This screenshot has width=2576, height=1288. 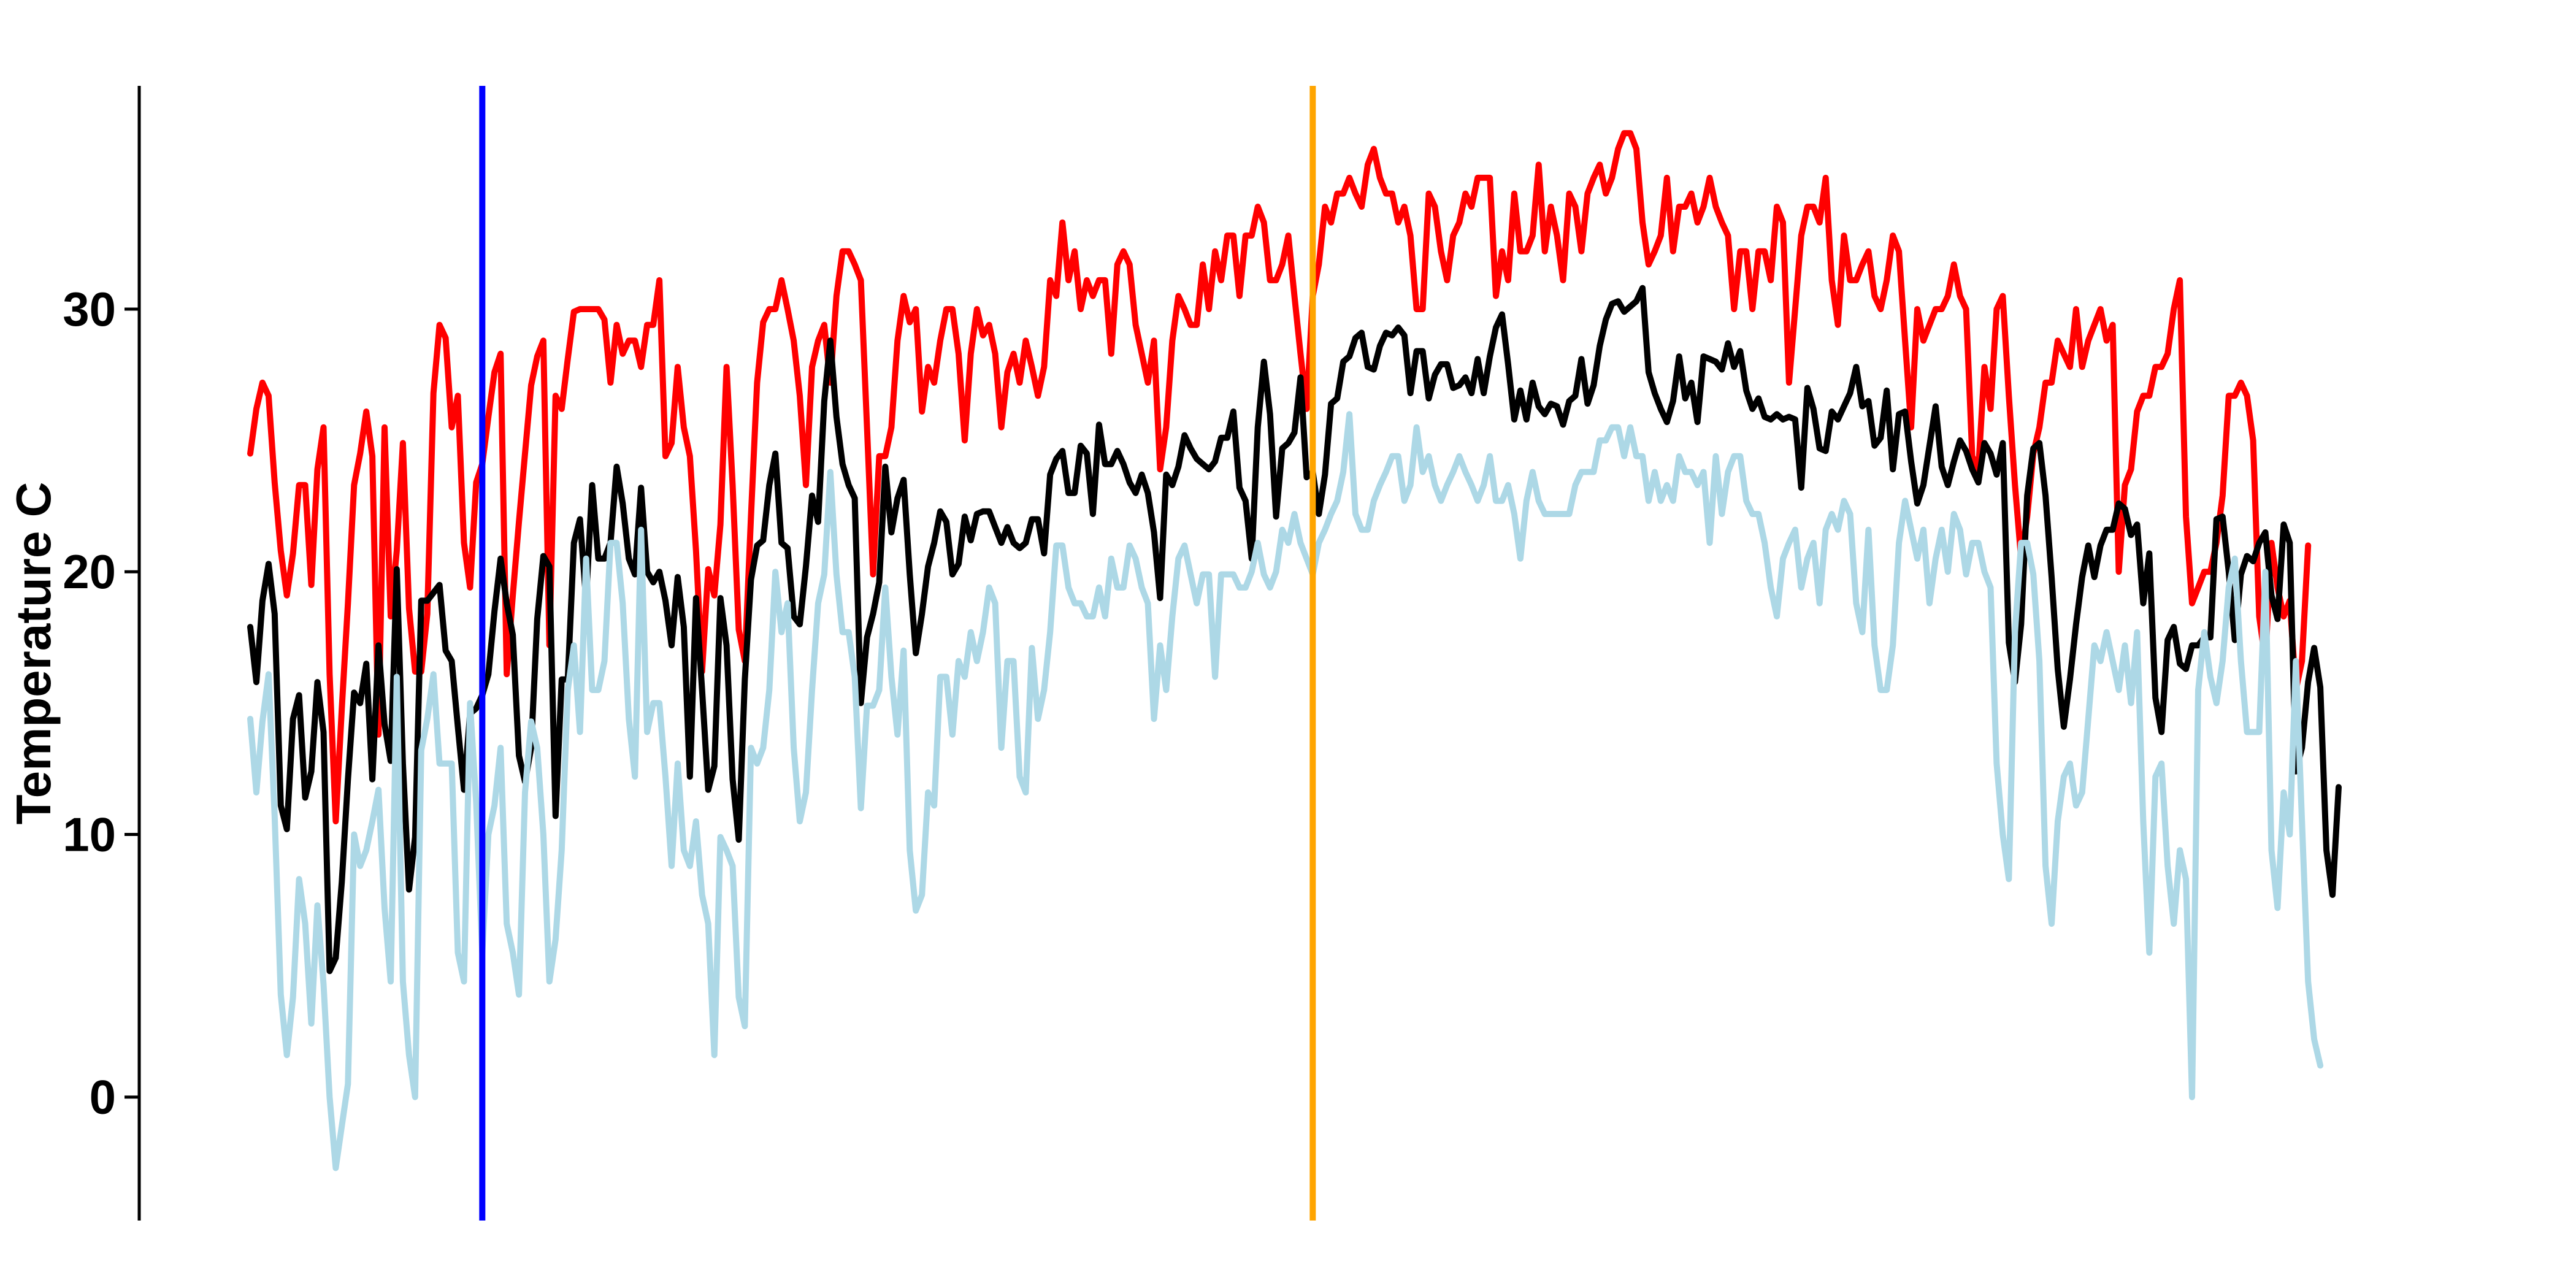 I want to click on y-tick-label: 30, so click(x=89, y=309).